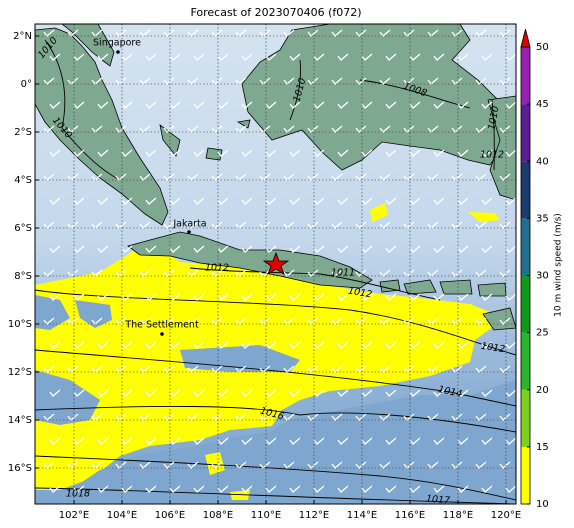 This screenshot has height=528, width=574. I want to click on colorbar-tick-label: 10, so click(542, 504).